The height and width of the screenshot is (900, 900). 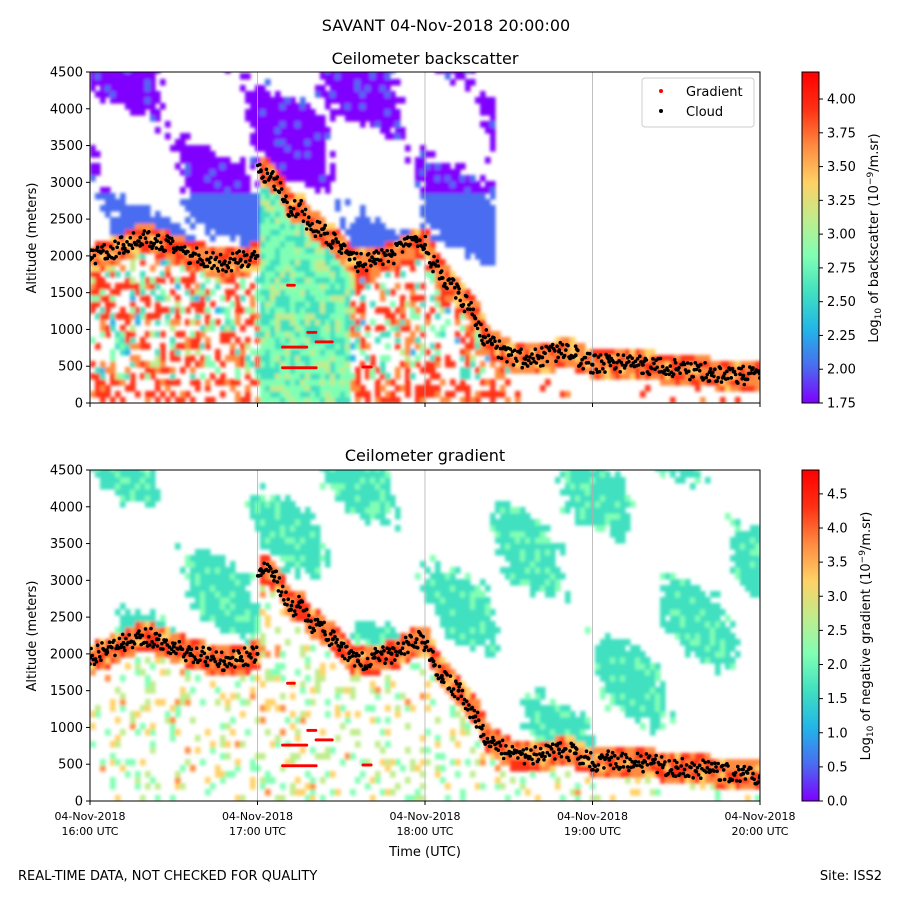 What do you see at coordinates (698, 102) in the screenshot?
I see `legend-box` at bounding box center [698, 102].